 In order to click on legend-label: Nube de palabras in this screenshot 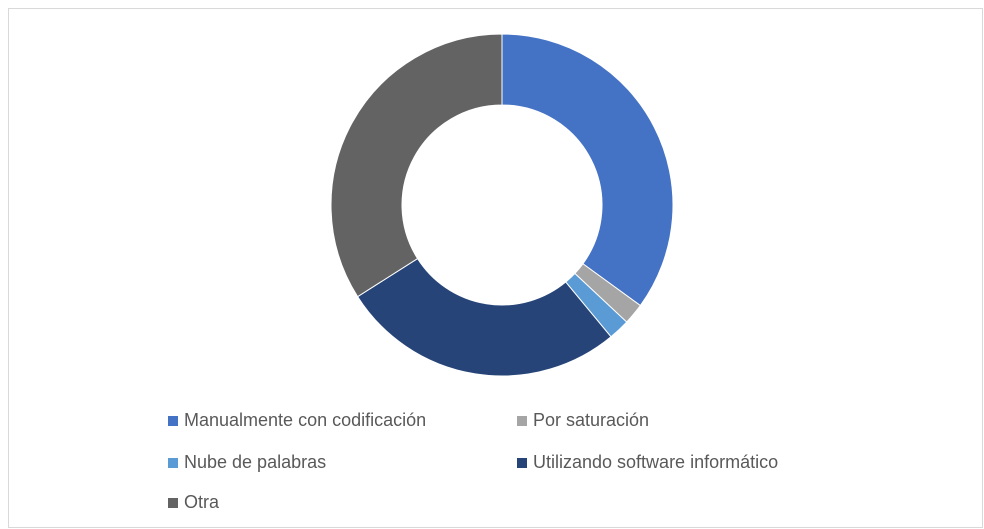, I will do `click(255, 462)`.